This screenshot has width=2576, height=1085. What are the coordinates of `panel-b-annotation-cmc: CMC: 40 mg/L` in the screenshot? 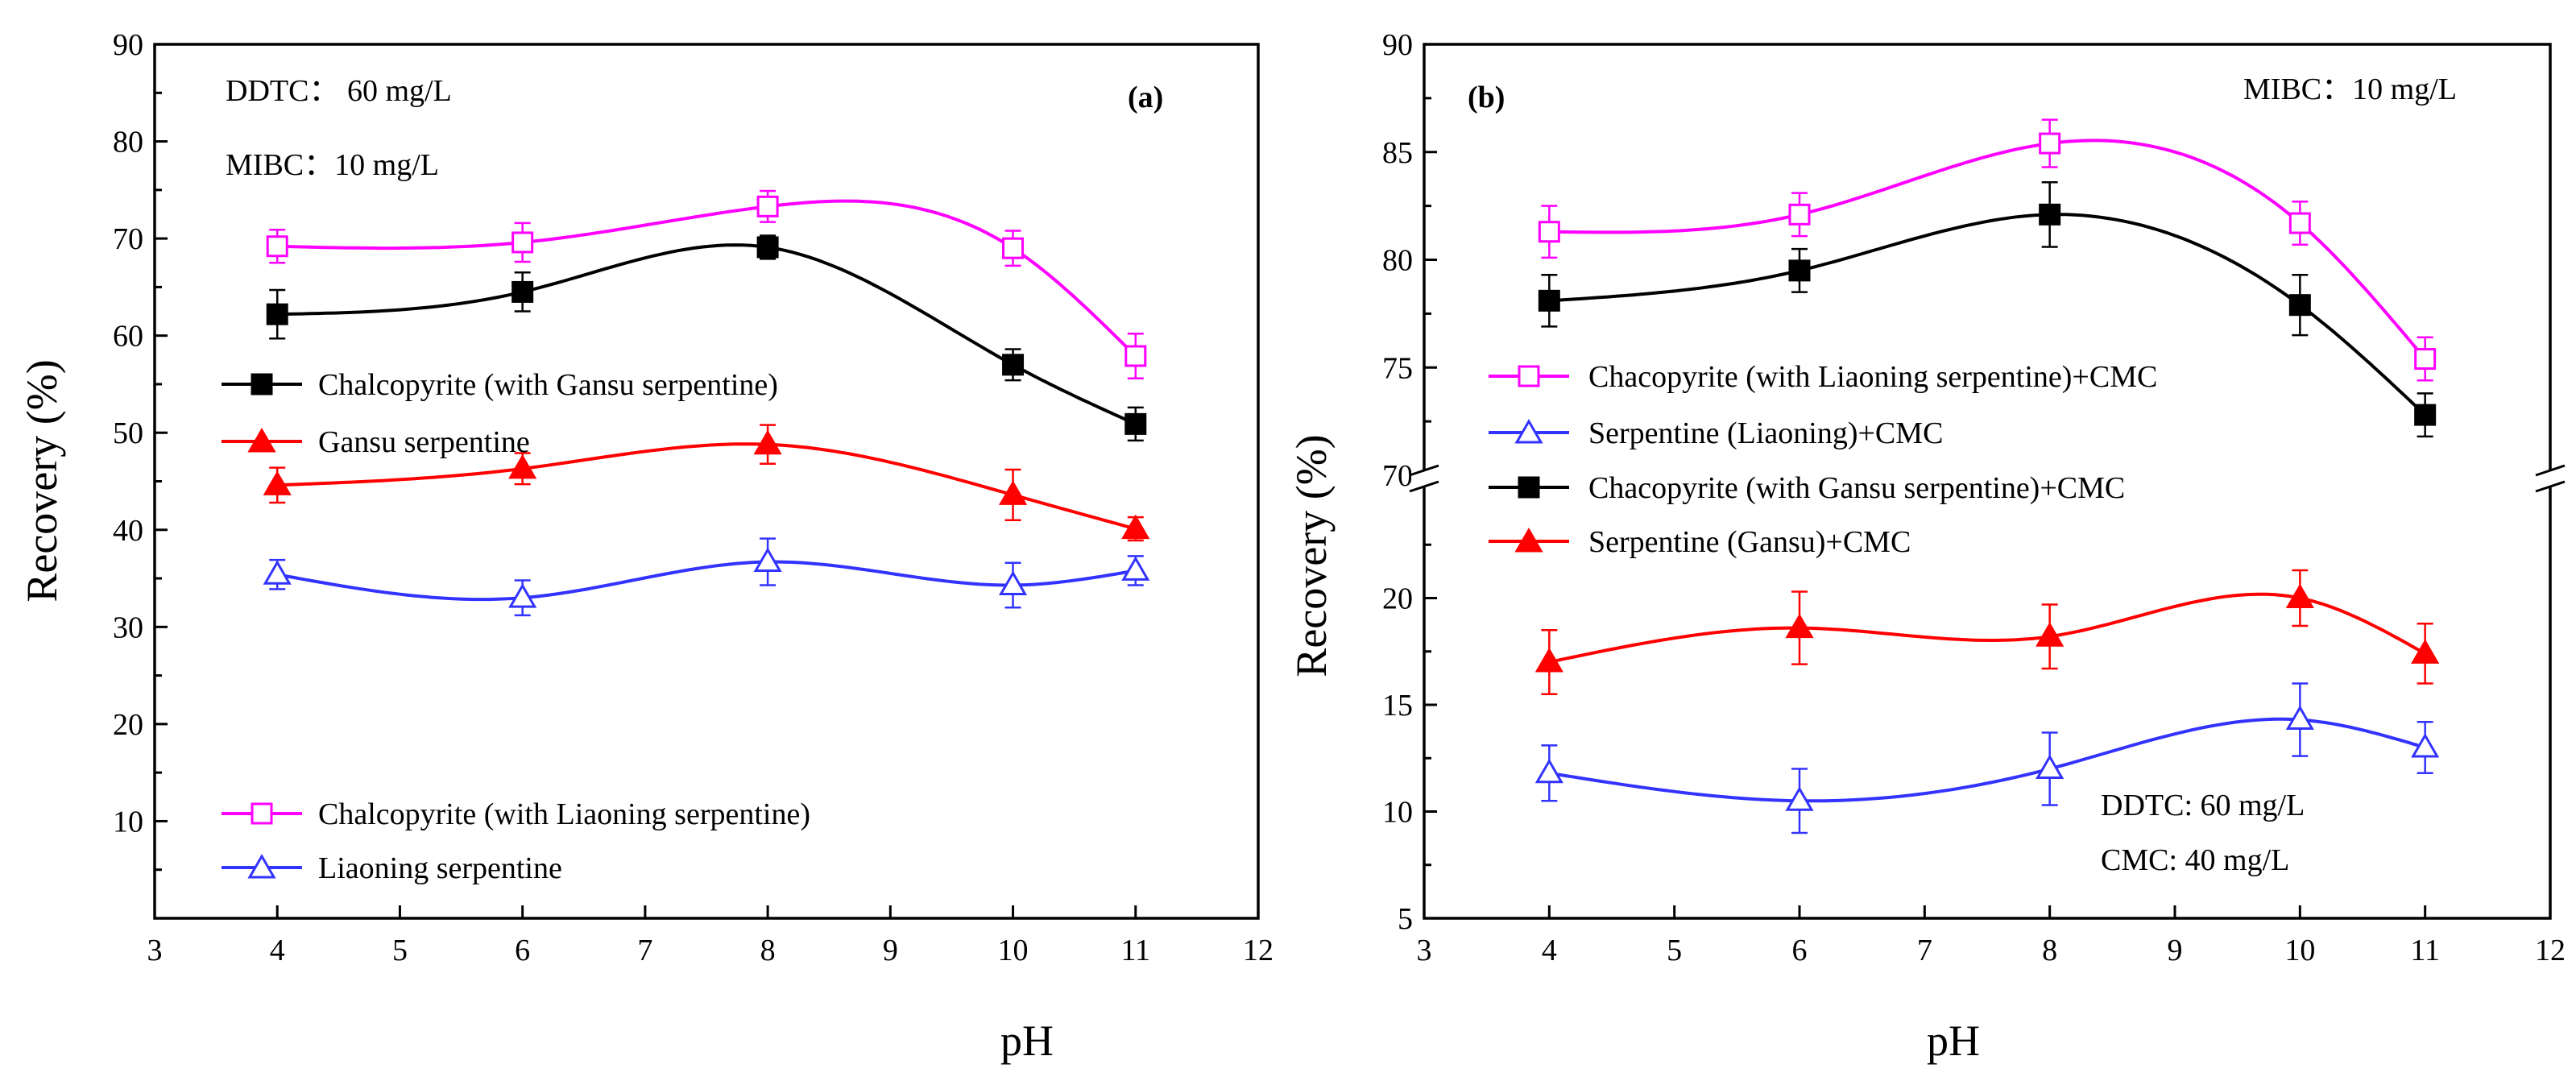 It's located at (2195, 860).